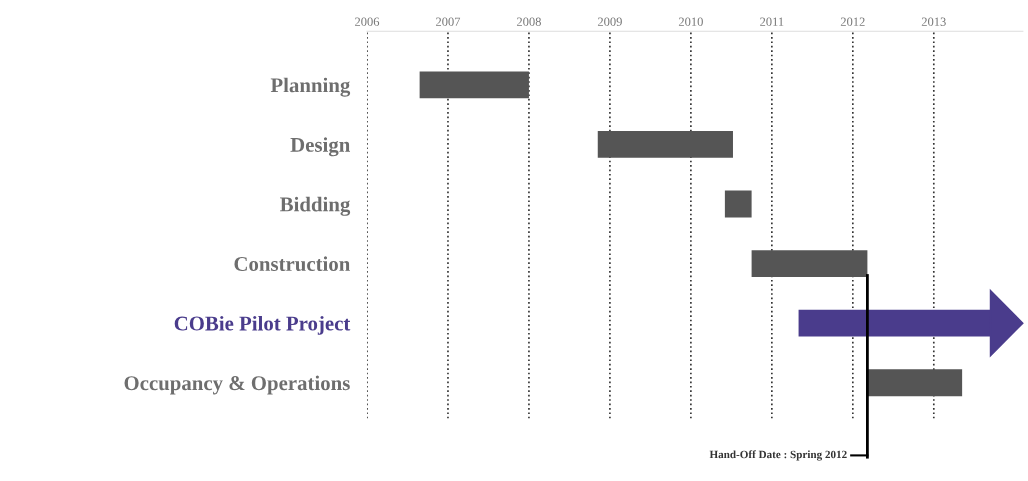 The width and height of the screenshot is (1028, 481). What do you see at coordinates (315, 206) in the screenshot?
I see `y-tick-label: Bidding` at bounding box center [315, 206].